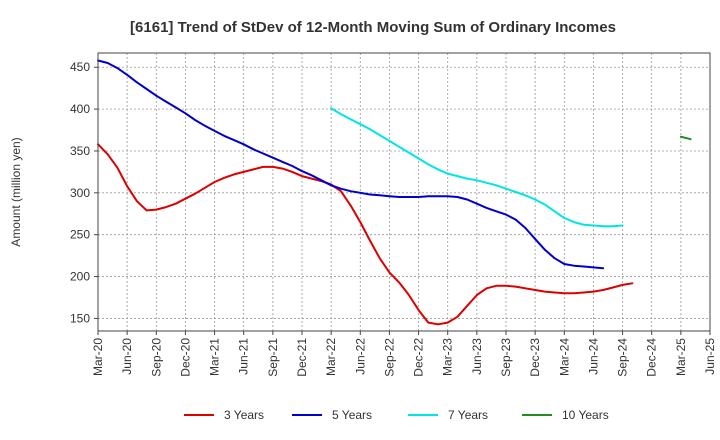 The image size is (720, 440). Describe the element at coordinates (156, 357) in the screenshot. I see `x-tick-label: Sep-20` at that location.